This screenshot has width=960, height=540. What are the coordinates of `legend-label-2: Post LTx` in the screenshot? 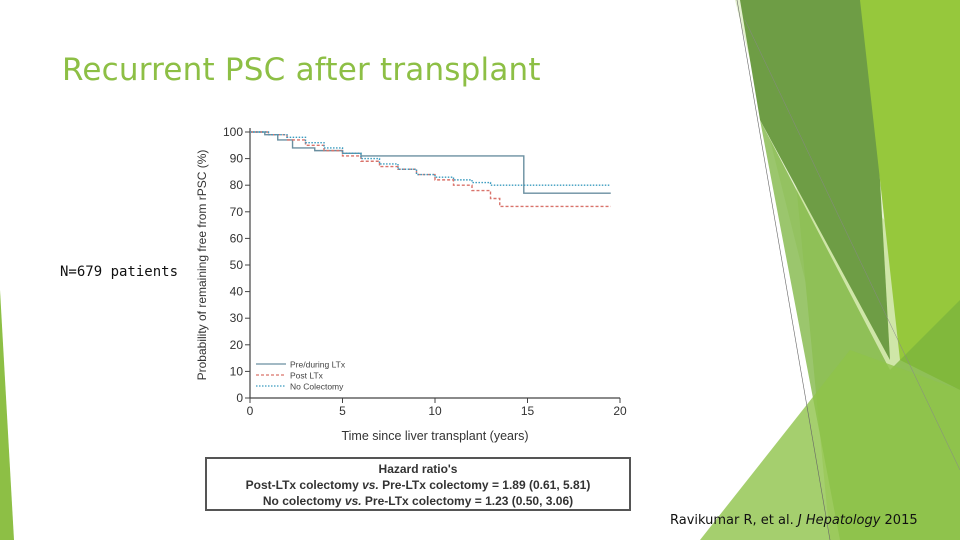 It's located at (307, 376).